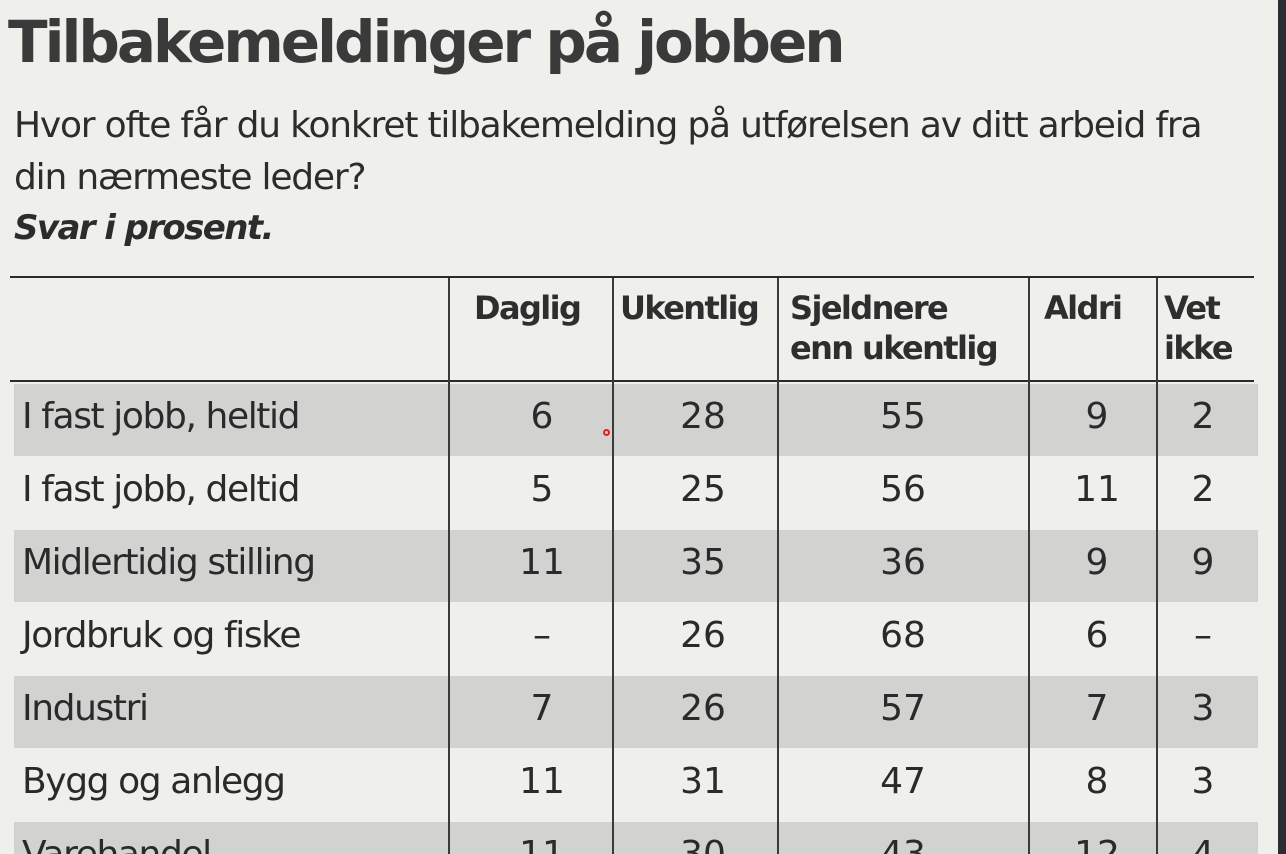 The height and width of the screenshot is (854, 1286). What do you see at coordinates (894, 348) in the screenshot?
I see `header-sjeldnere-line-2: enn ukentlig` at bounding box center [894, 348].